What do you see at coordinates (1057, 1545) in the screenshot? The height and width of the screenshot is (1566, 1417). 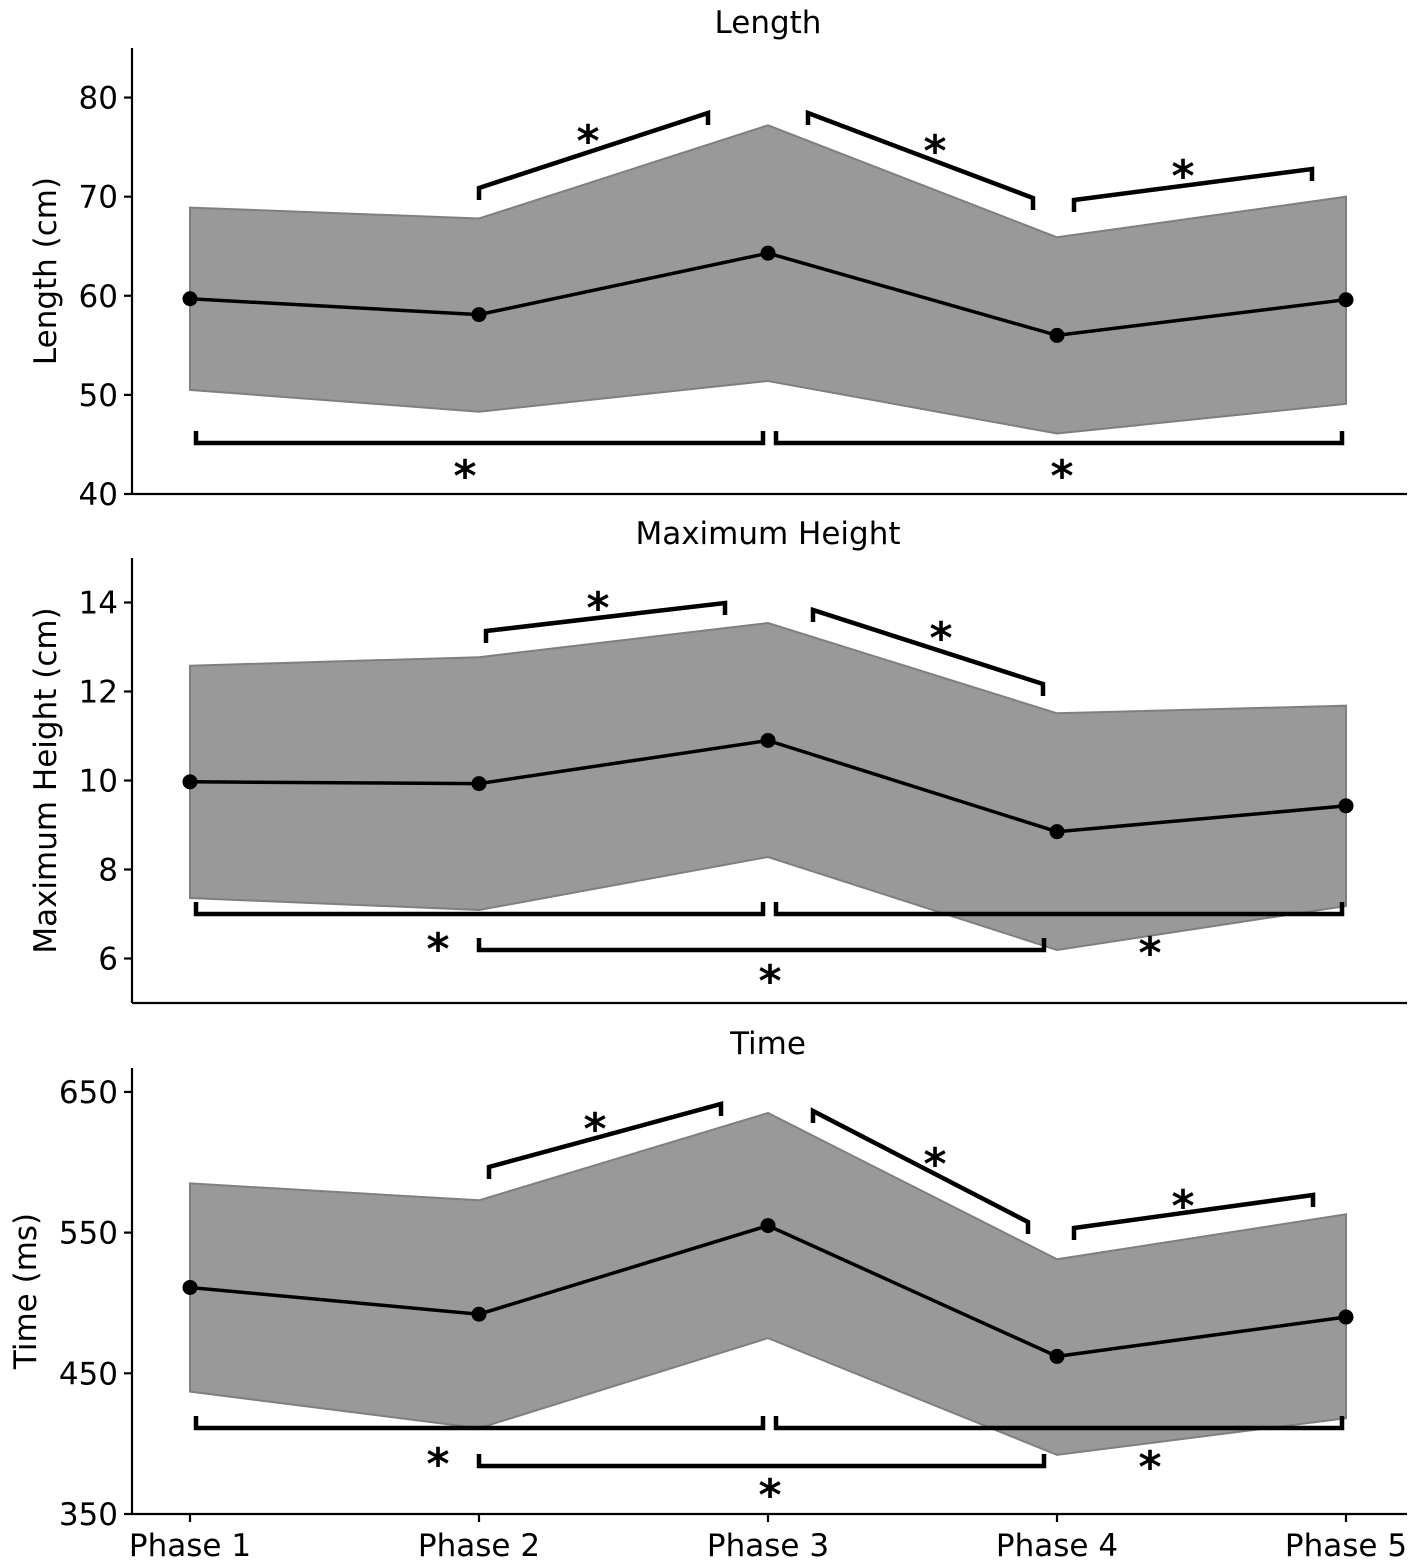 I see `x-tick-label: Phase 4` at bounding box center [1057, 1545].